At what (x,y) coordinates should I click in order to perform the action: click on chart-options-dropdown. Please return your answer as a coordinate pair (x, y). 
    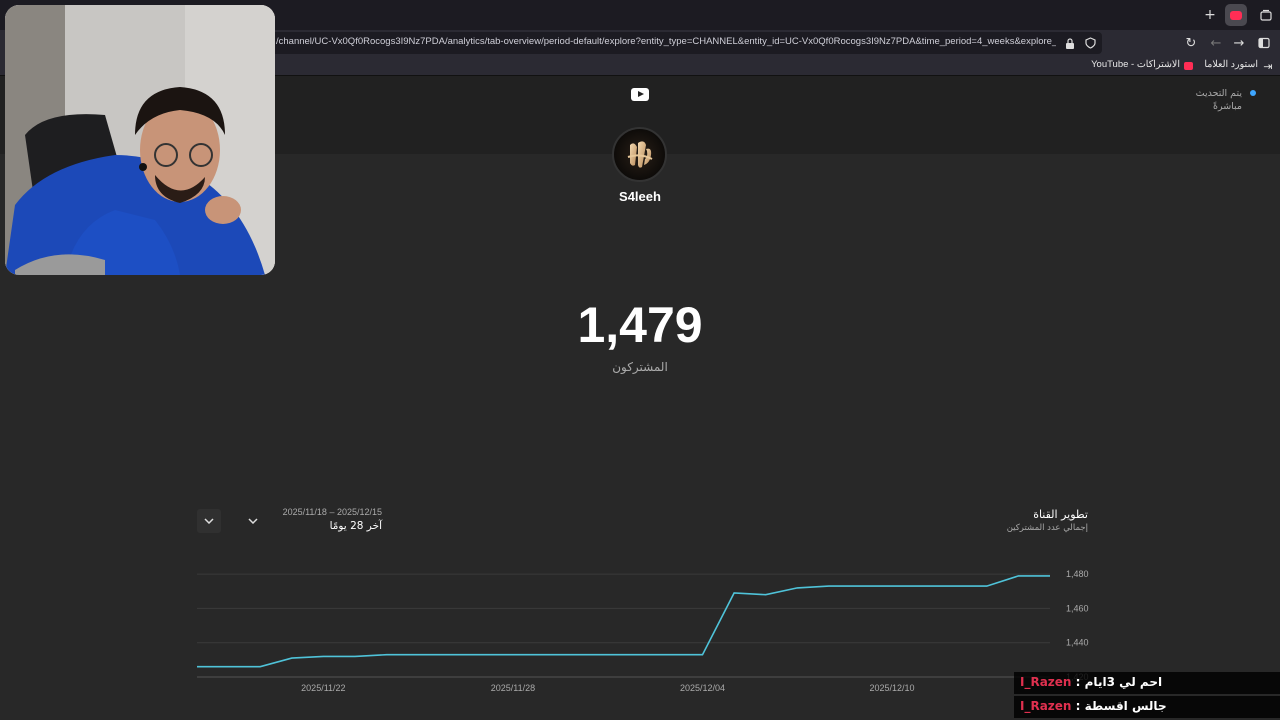
    Looking at the image, I should click on (209, 521).